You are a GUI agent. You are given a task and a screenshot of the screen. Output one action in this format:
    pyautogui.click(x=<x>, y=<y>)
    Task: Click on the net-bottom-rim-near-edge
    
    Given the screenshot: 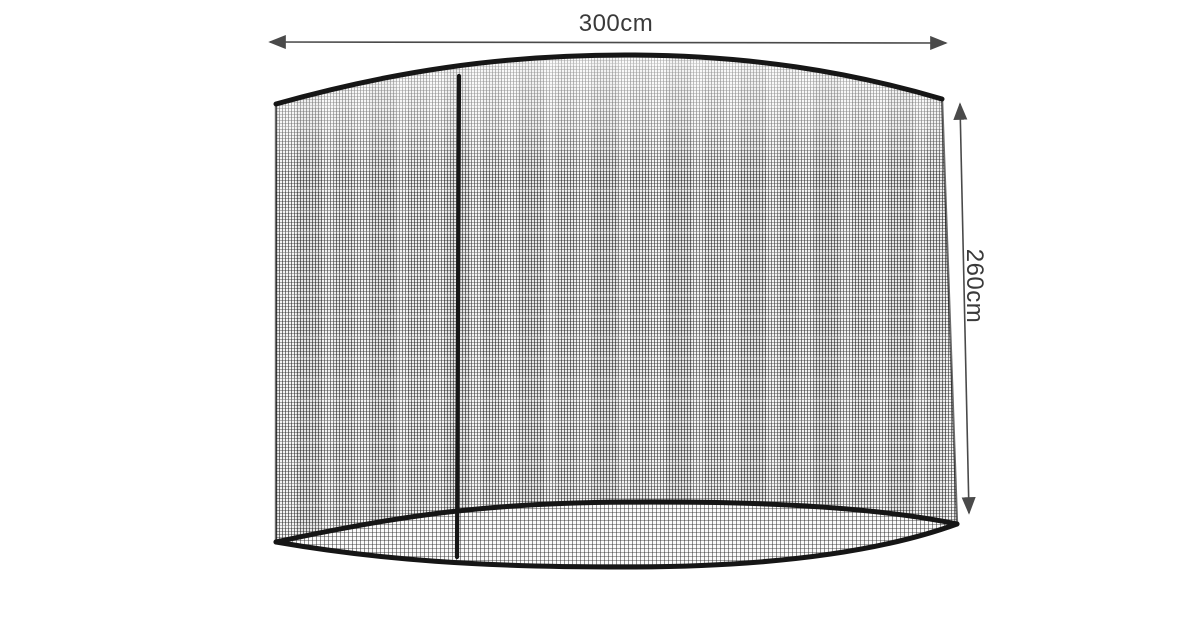 What is the action you would take?
    pyautogui.click(x=616, y=545)
    